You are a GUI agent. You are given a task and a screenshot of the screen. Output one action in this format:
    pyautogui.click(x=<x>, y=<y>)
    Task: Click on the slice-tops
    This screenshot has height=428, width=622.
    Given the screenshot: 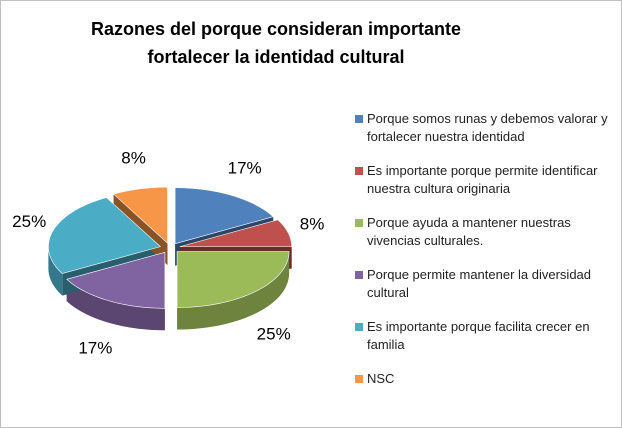 What is the action you would take?
    pyautogui.click(x=170, y=247)
    